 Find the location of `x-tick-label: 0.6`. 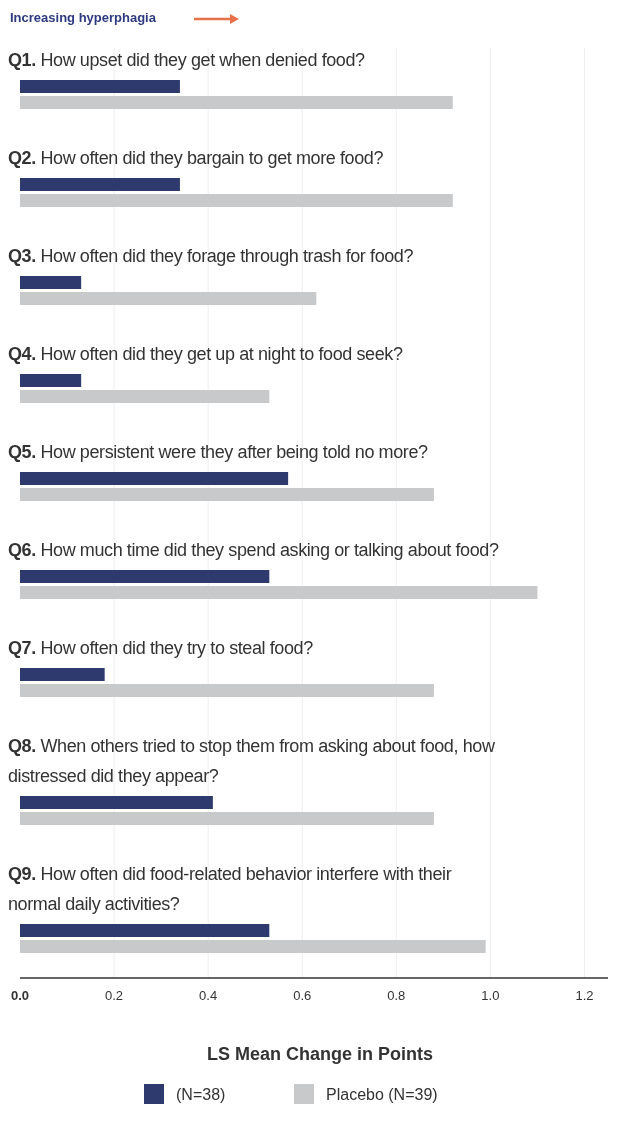

x-tick-label: 0.6 is located at coordinates (302, 995).